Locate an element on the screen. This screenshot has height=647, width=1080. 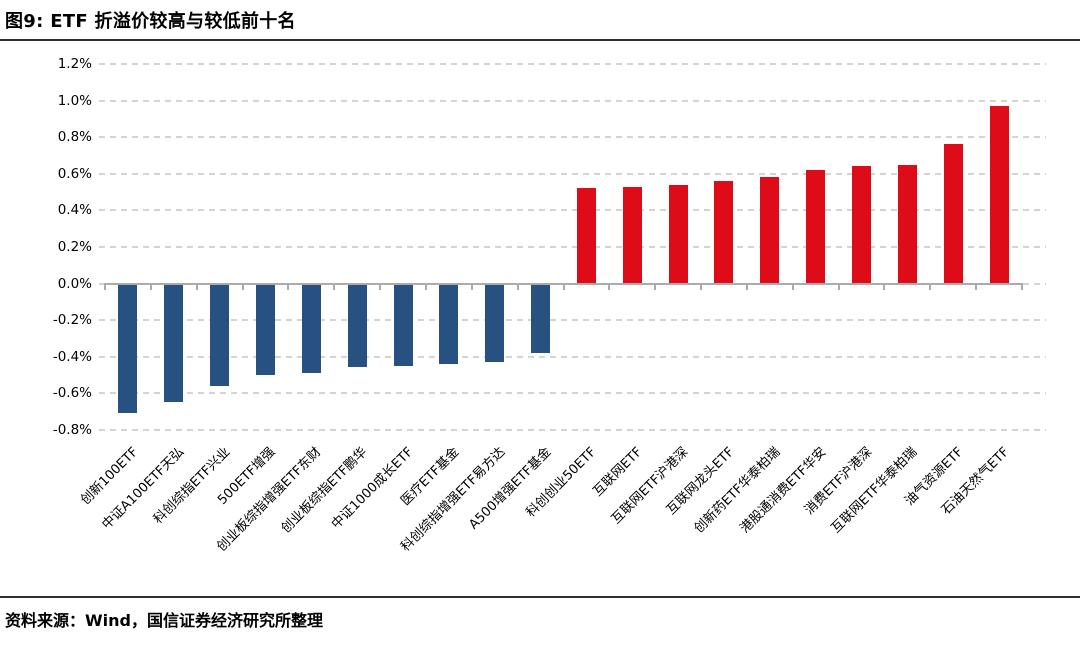
x-tick-label: 创业板综指ETF鹏华 is located at coordinates (324, 490).